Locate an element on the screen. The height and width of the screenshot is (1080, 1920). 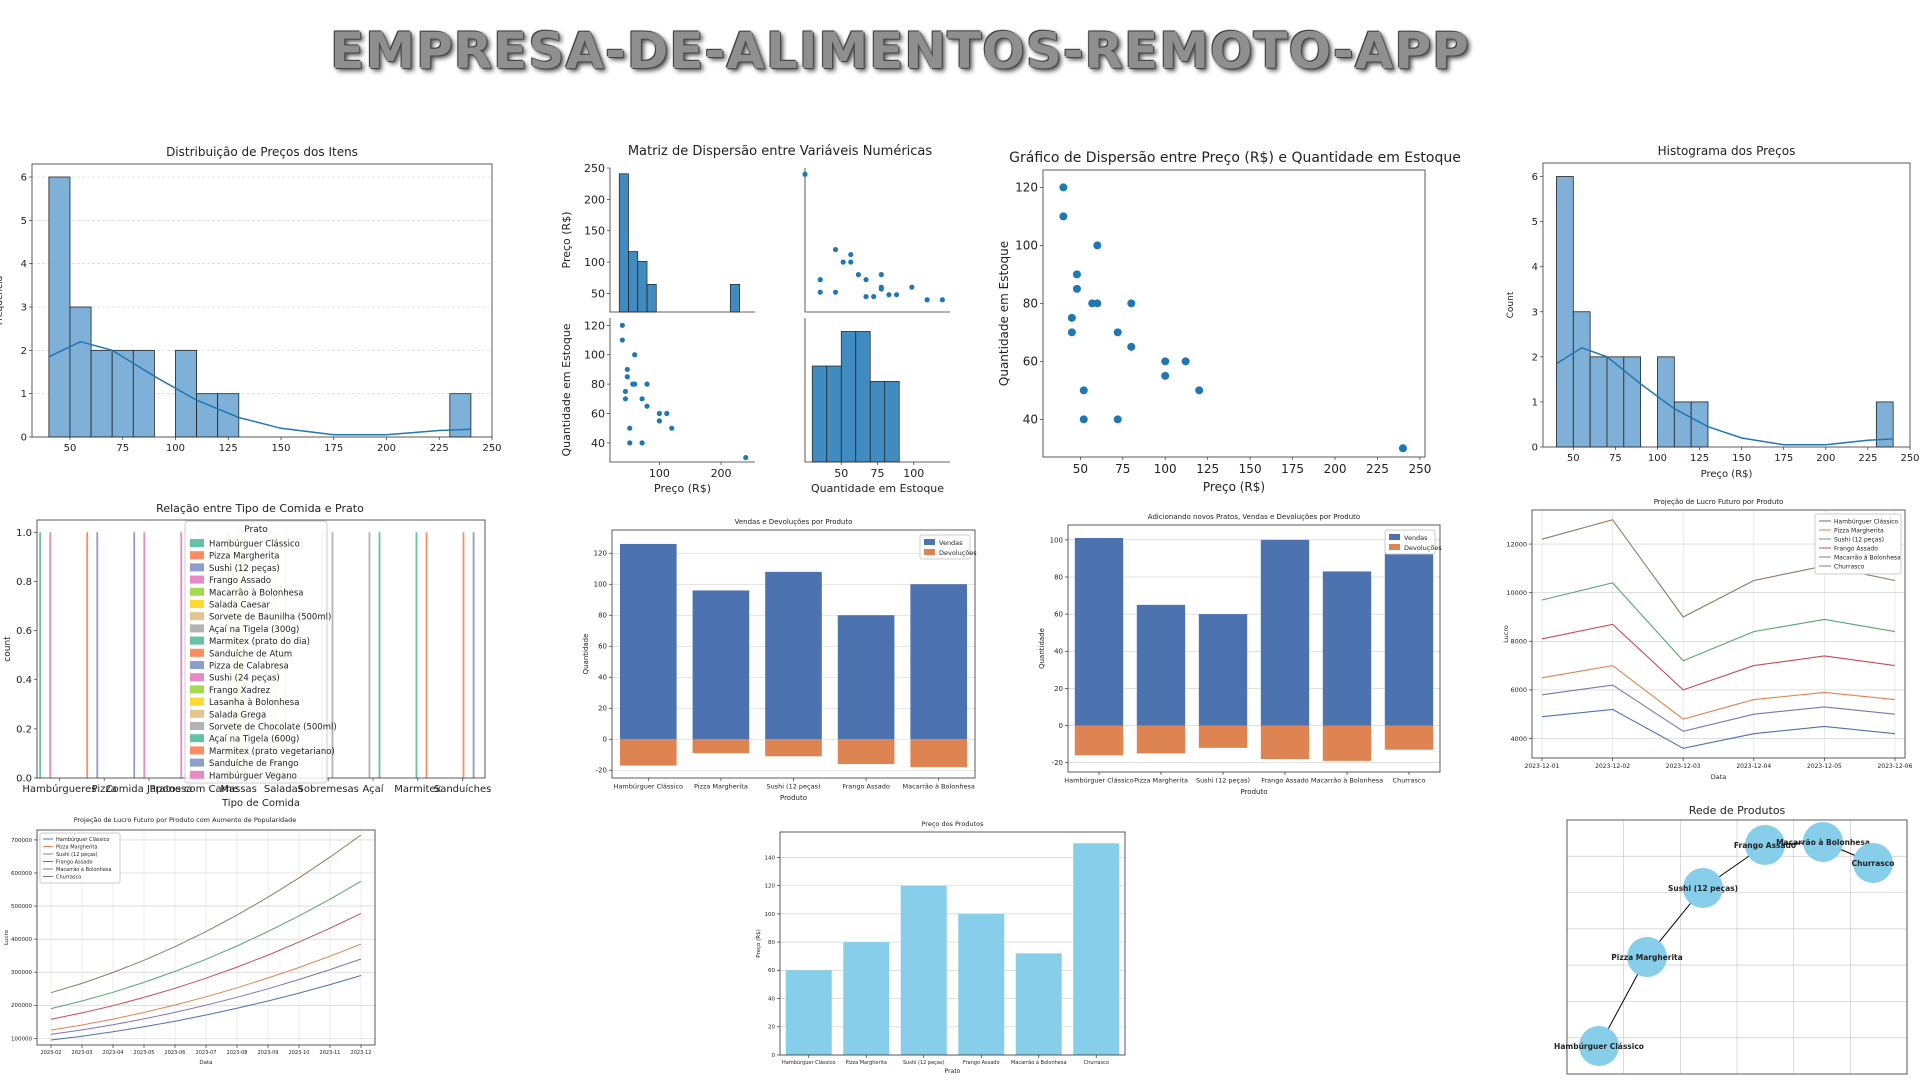
legend-label: Lasanha à Bolonhesa is located at coordinates (254, 703).